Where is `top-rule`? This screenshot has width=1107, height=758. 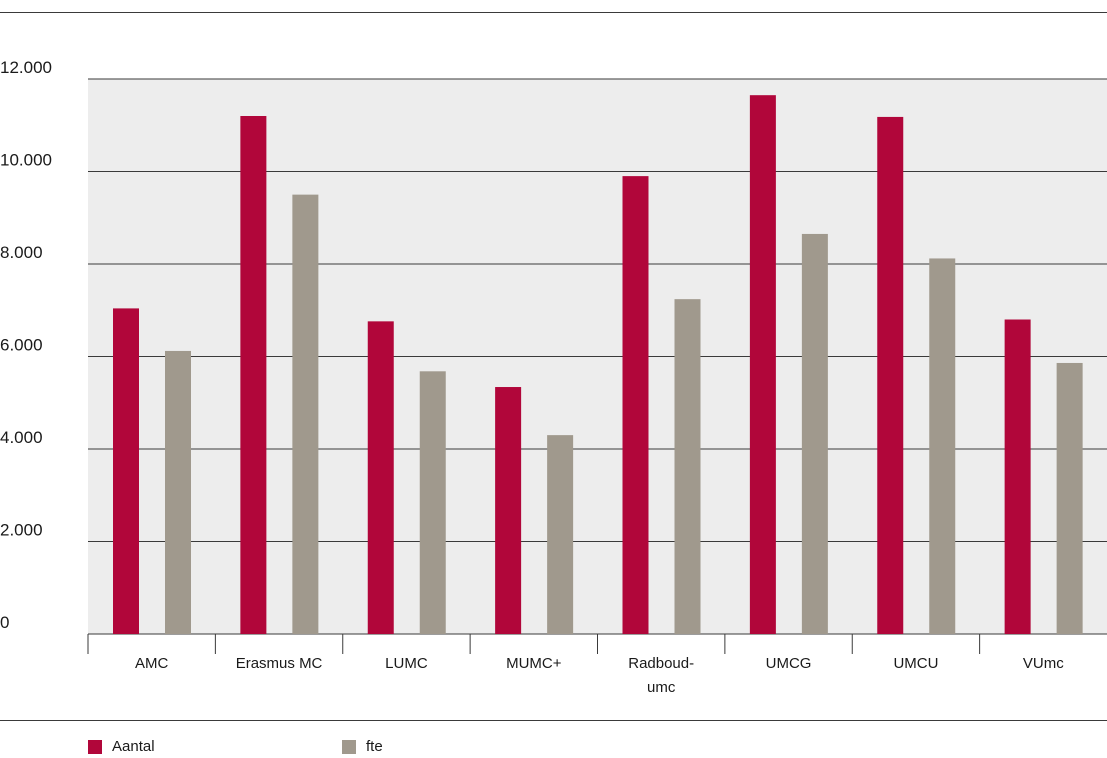 top-rule is located at coordinates (553, 12).